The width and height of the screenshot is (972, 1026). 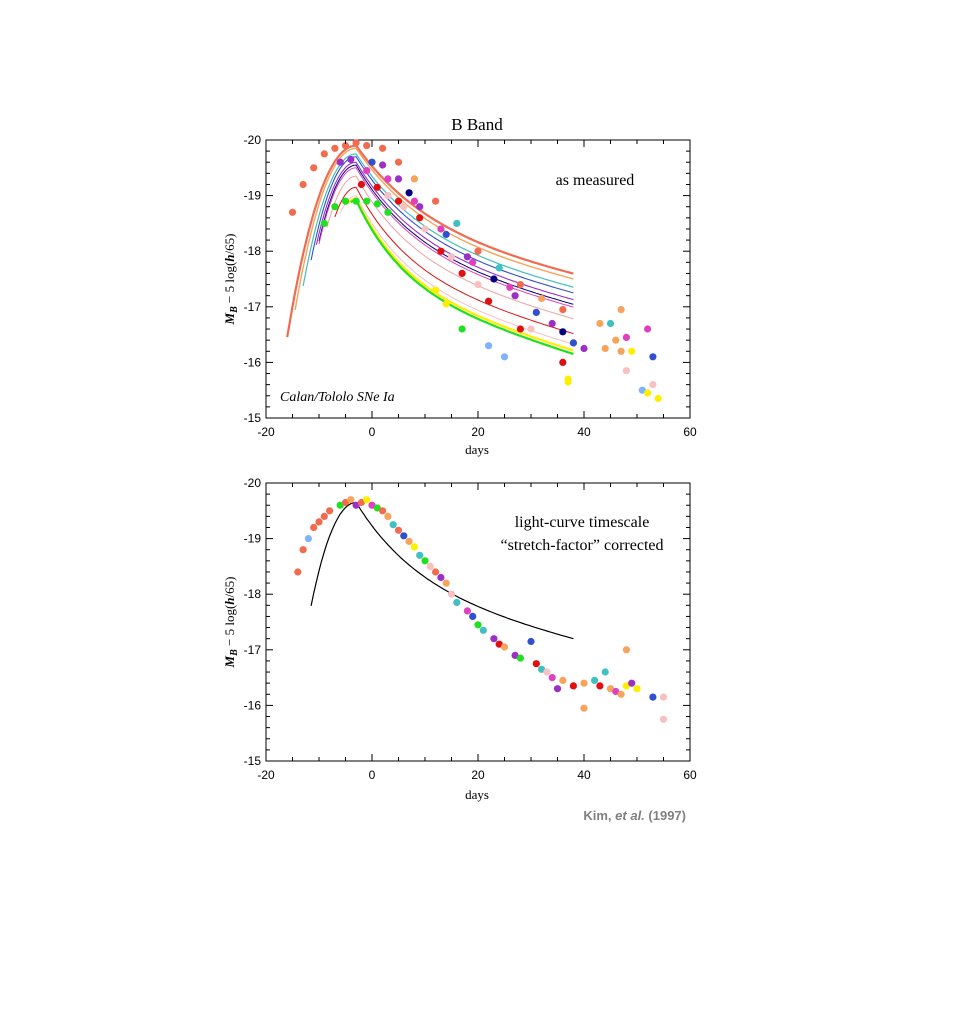 What do you see at coordinates (372, 775) in the screenshot?
I see `x-tick-label: 0` at bounding box center [372, 775].